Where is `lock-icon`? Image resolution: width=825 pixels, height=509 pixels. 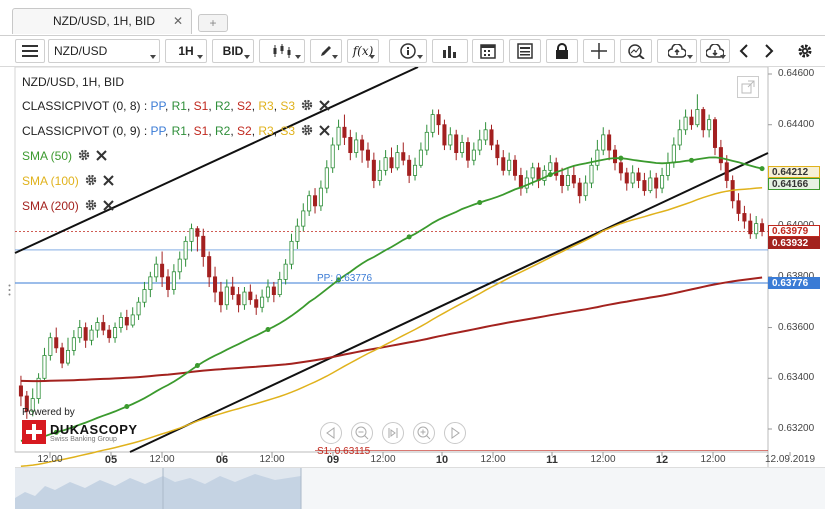 lock-icon is located at coordinates (562, 51).